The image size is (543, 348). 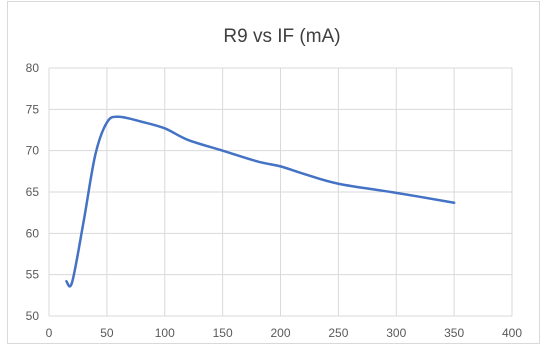 What do you see at coordinates (396, 333) in the screenshot?
I see `x-tick-label: 300` at bounding box center [396, 333].